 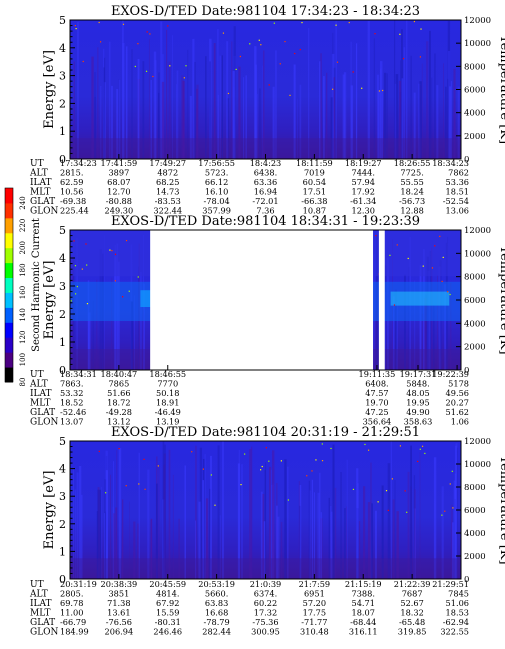 I want to click on table-cell: 18.32, so click(x=411, y=613).